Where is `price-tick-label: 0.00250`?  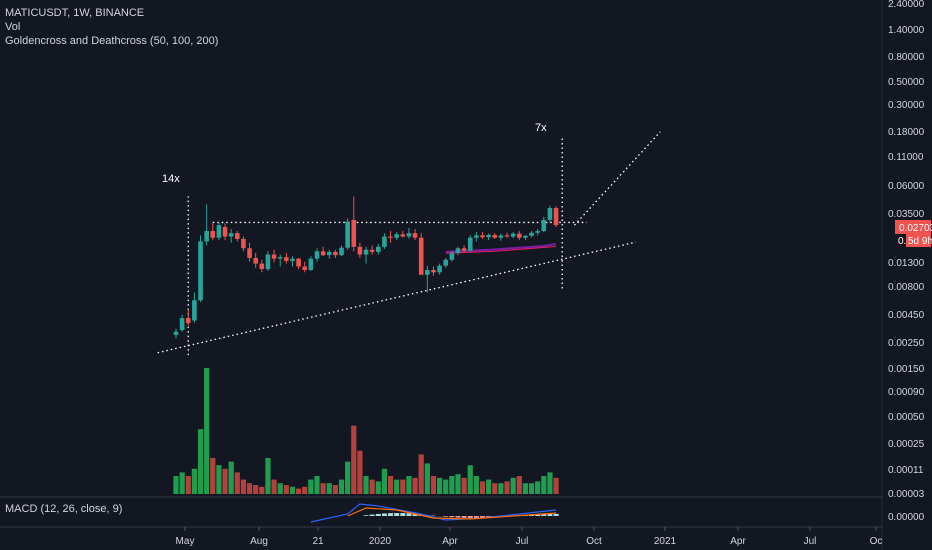 price-tick-label: 0.00250 is located at coordinates (906, 343).